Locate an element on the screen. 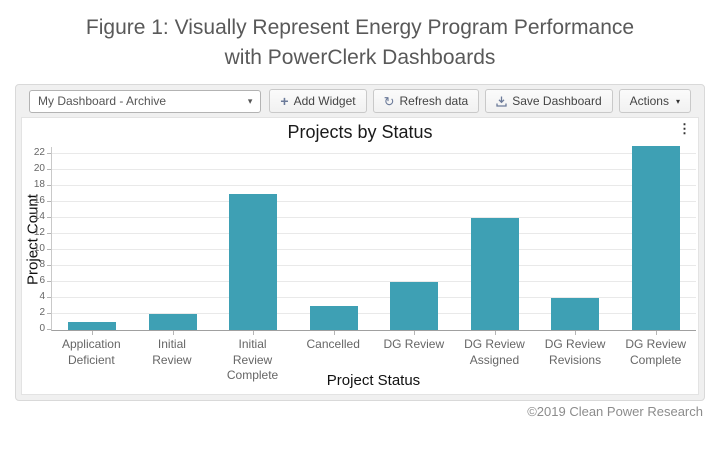 The height and width of the screenshot is (450, 720). y-tick-label: 12 is located at coordinates (39, 232).